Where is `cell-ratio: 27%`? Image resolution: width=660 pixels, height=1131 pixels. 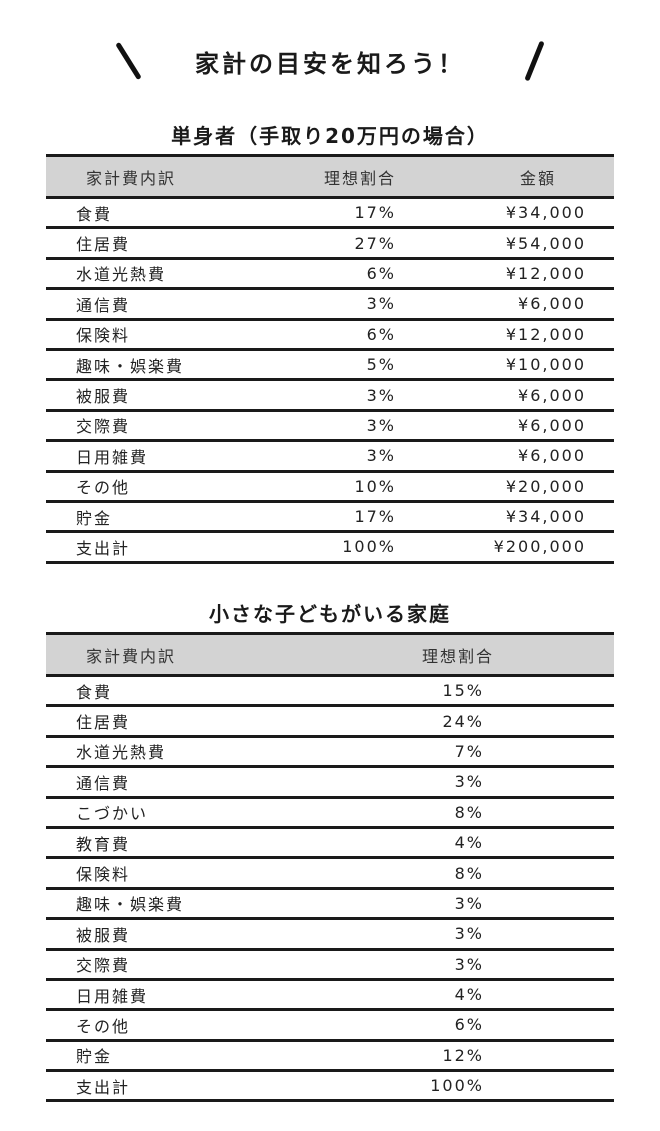
cell-ratio: 27% is located at coordinates (326, 243).